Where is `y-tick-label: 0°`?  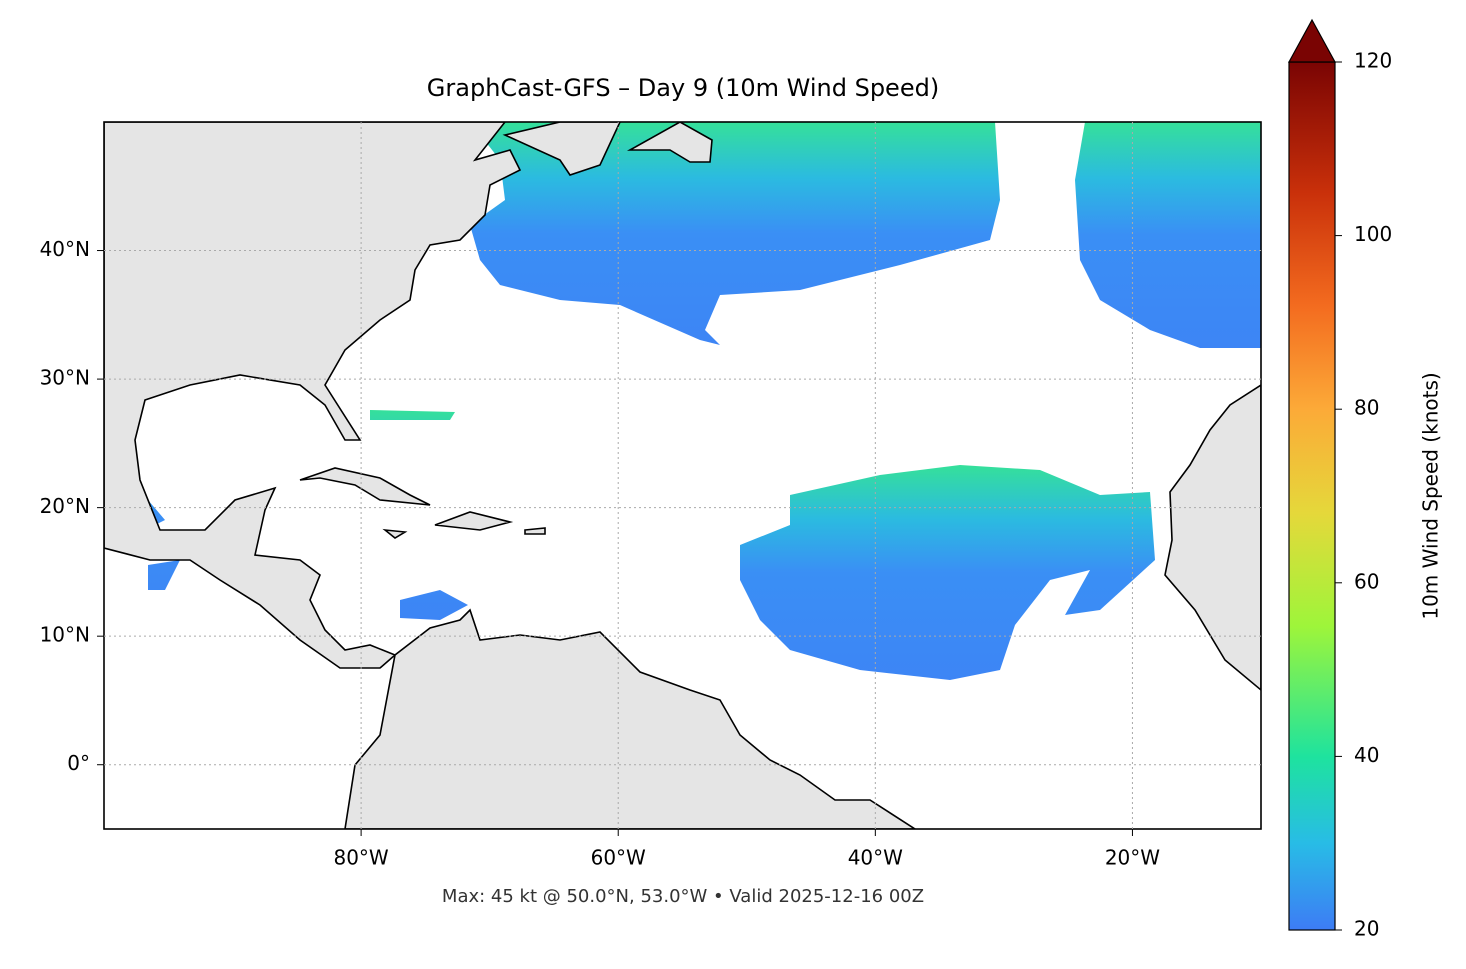
y-tick-label: 0° is located at coordinates (78, 763).